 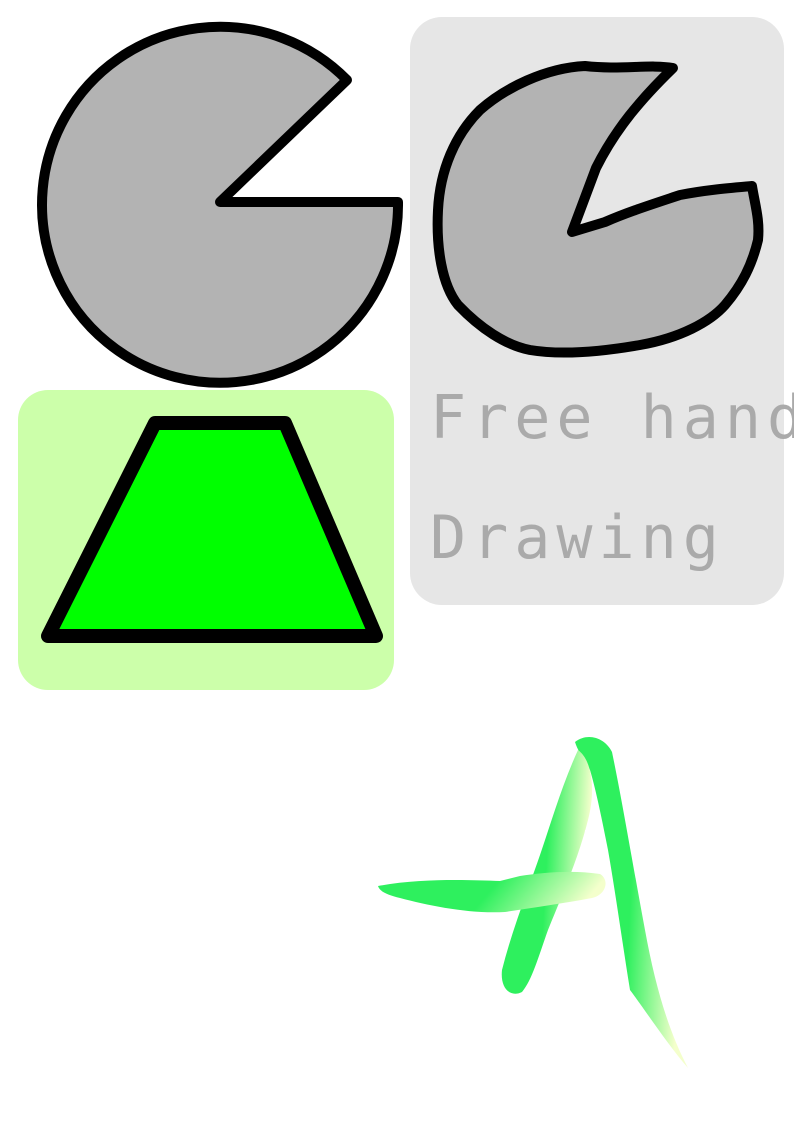 What do you see at coordinates (212, 529) in the screenshot?
I see `trapezoid-shape` at bounding box center [212, 529].